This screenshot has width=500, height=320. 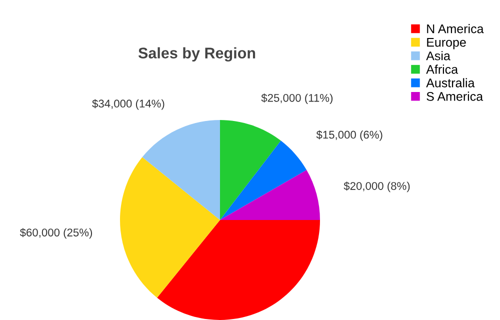 What do you see at coordinates (455, 96) in the screenshot?
I see `legend-label: S America` at bounding box center [455, 96].